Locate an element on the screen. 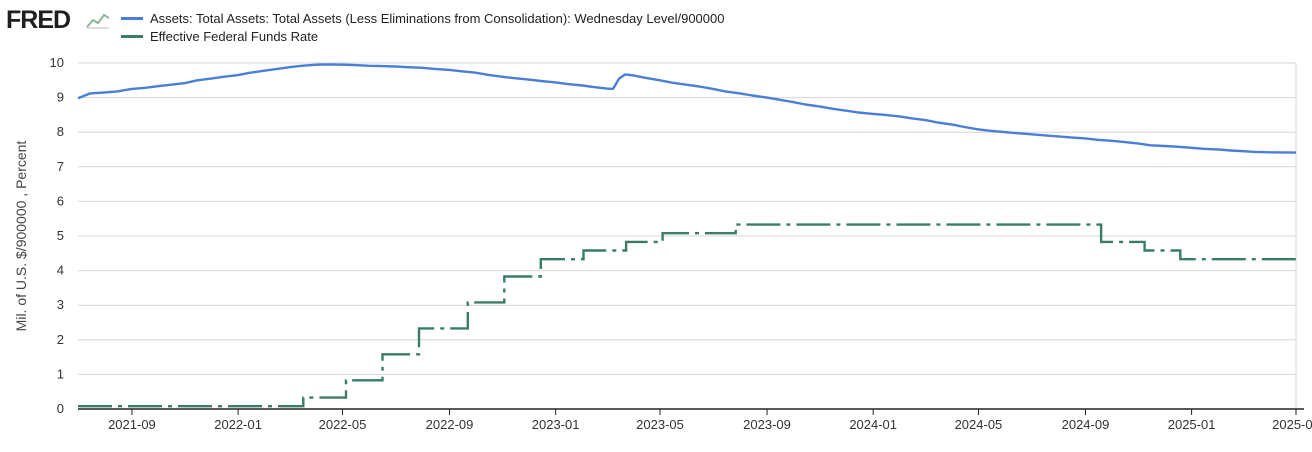 This screenshot has width=1312, height=452. x-tick-label: 2024-05 is located at coordinates (979, 424).